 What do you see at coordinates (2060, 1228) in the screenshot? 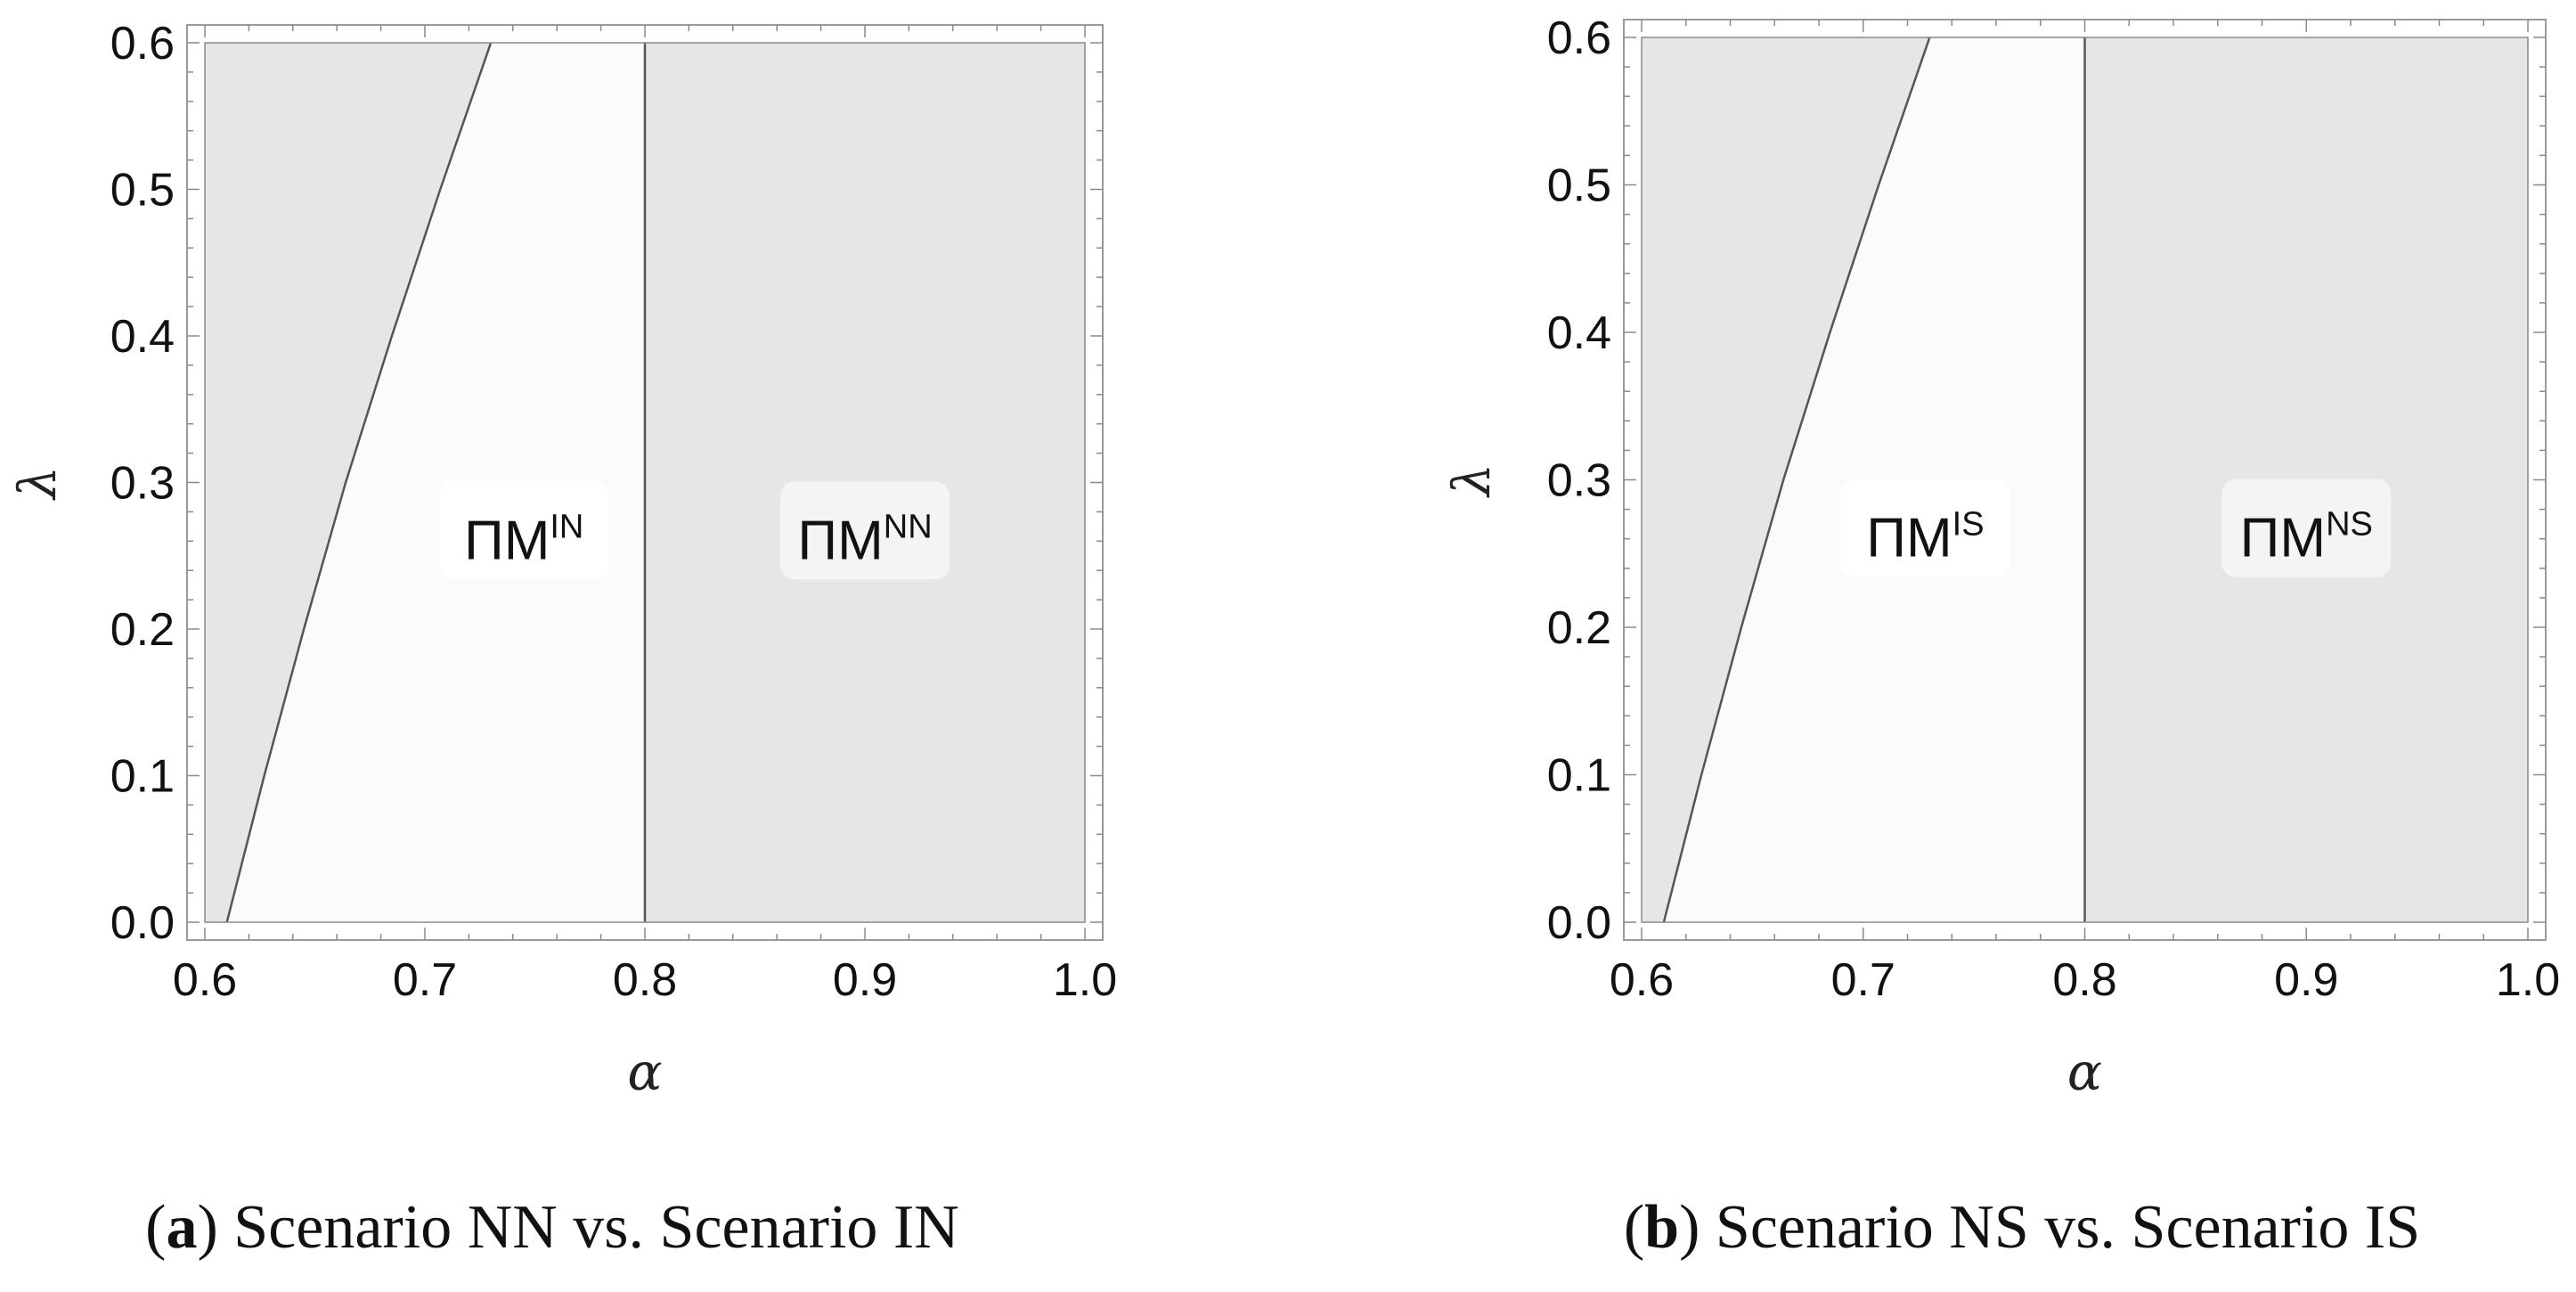
I see `caption-text: Scenario NS vs. Scenario IS` at bounding box center [2060, 1228].